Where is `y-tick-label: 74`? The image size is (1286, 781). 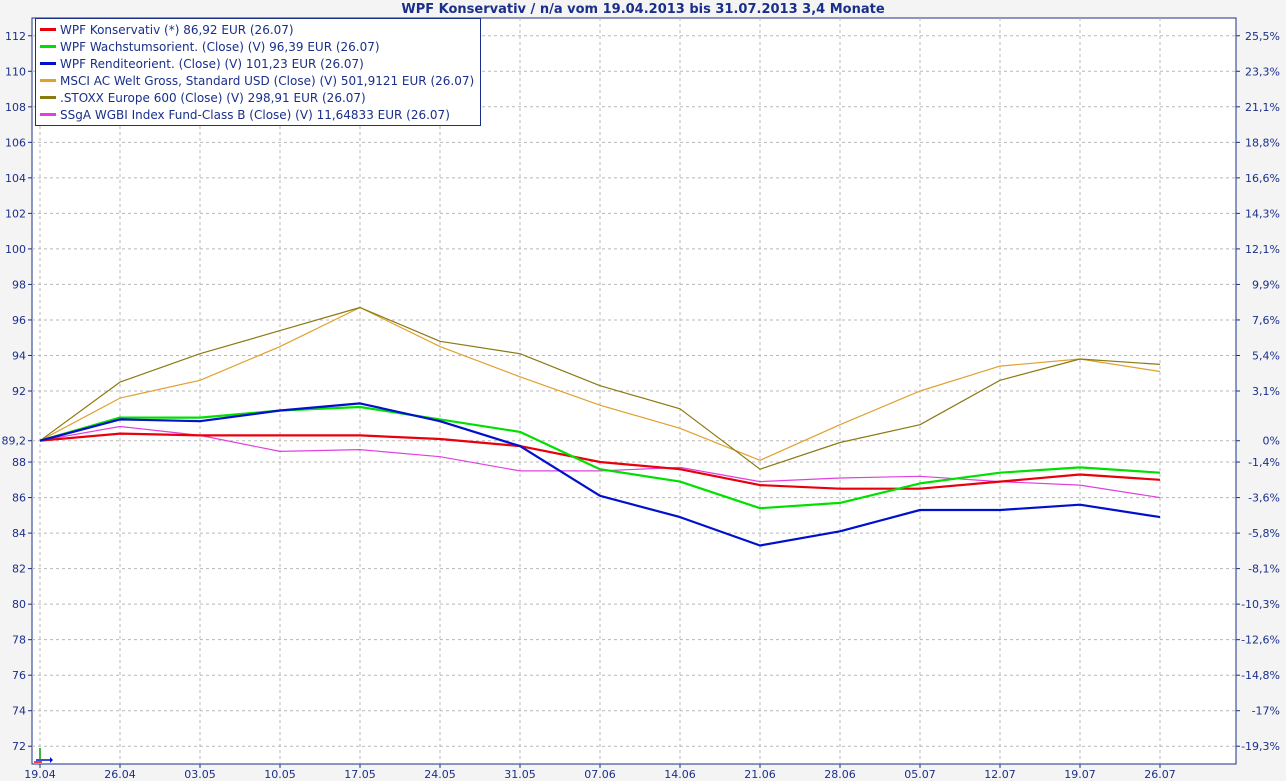
y-tick-label: 74 is located at coordinates (19, 711).